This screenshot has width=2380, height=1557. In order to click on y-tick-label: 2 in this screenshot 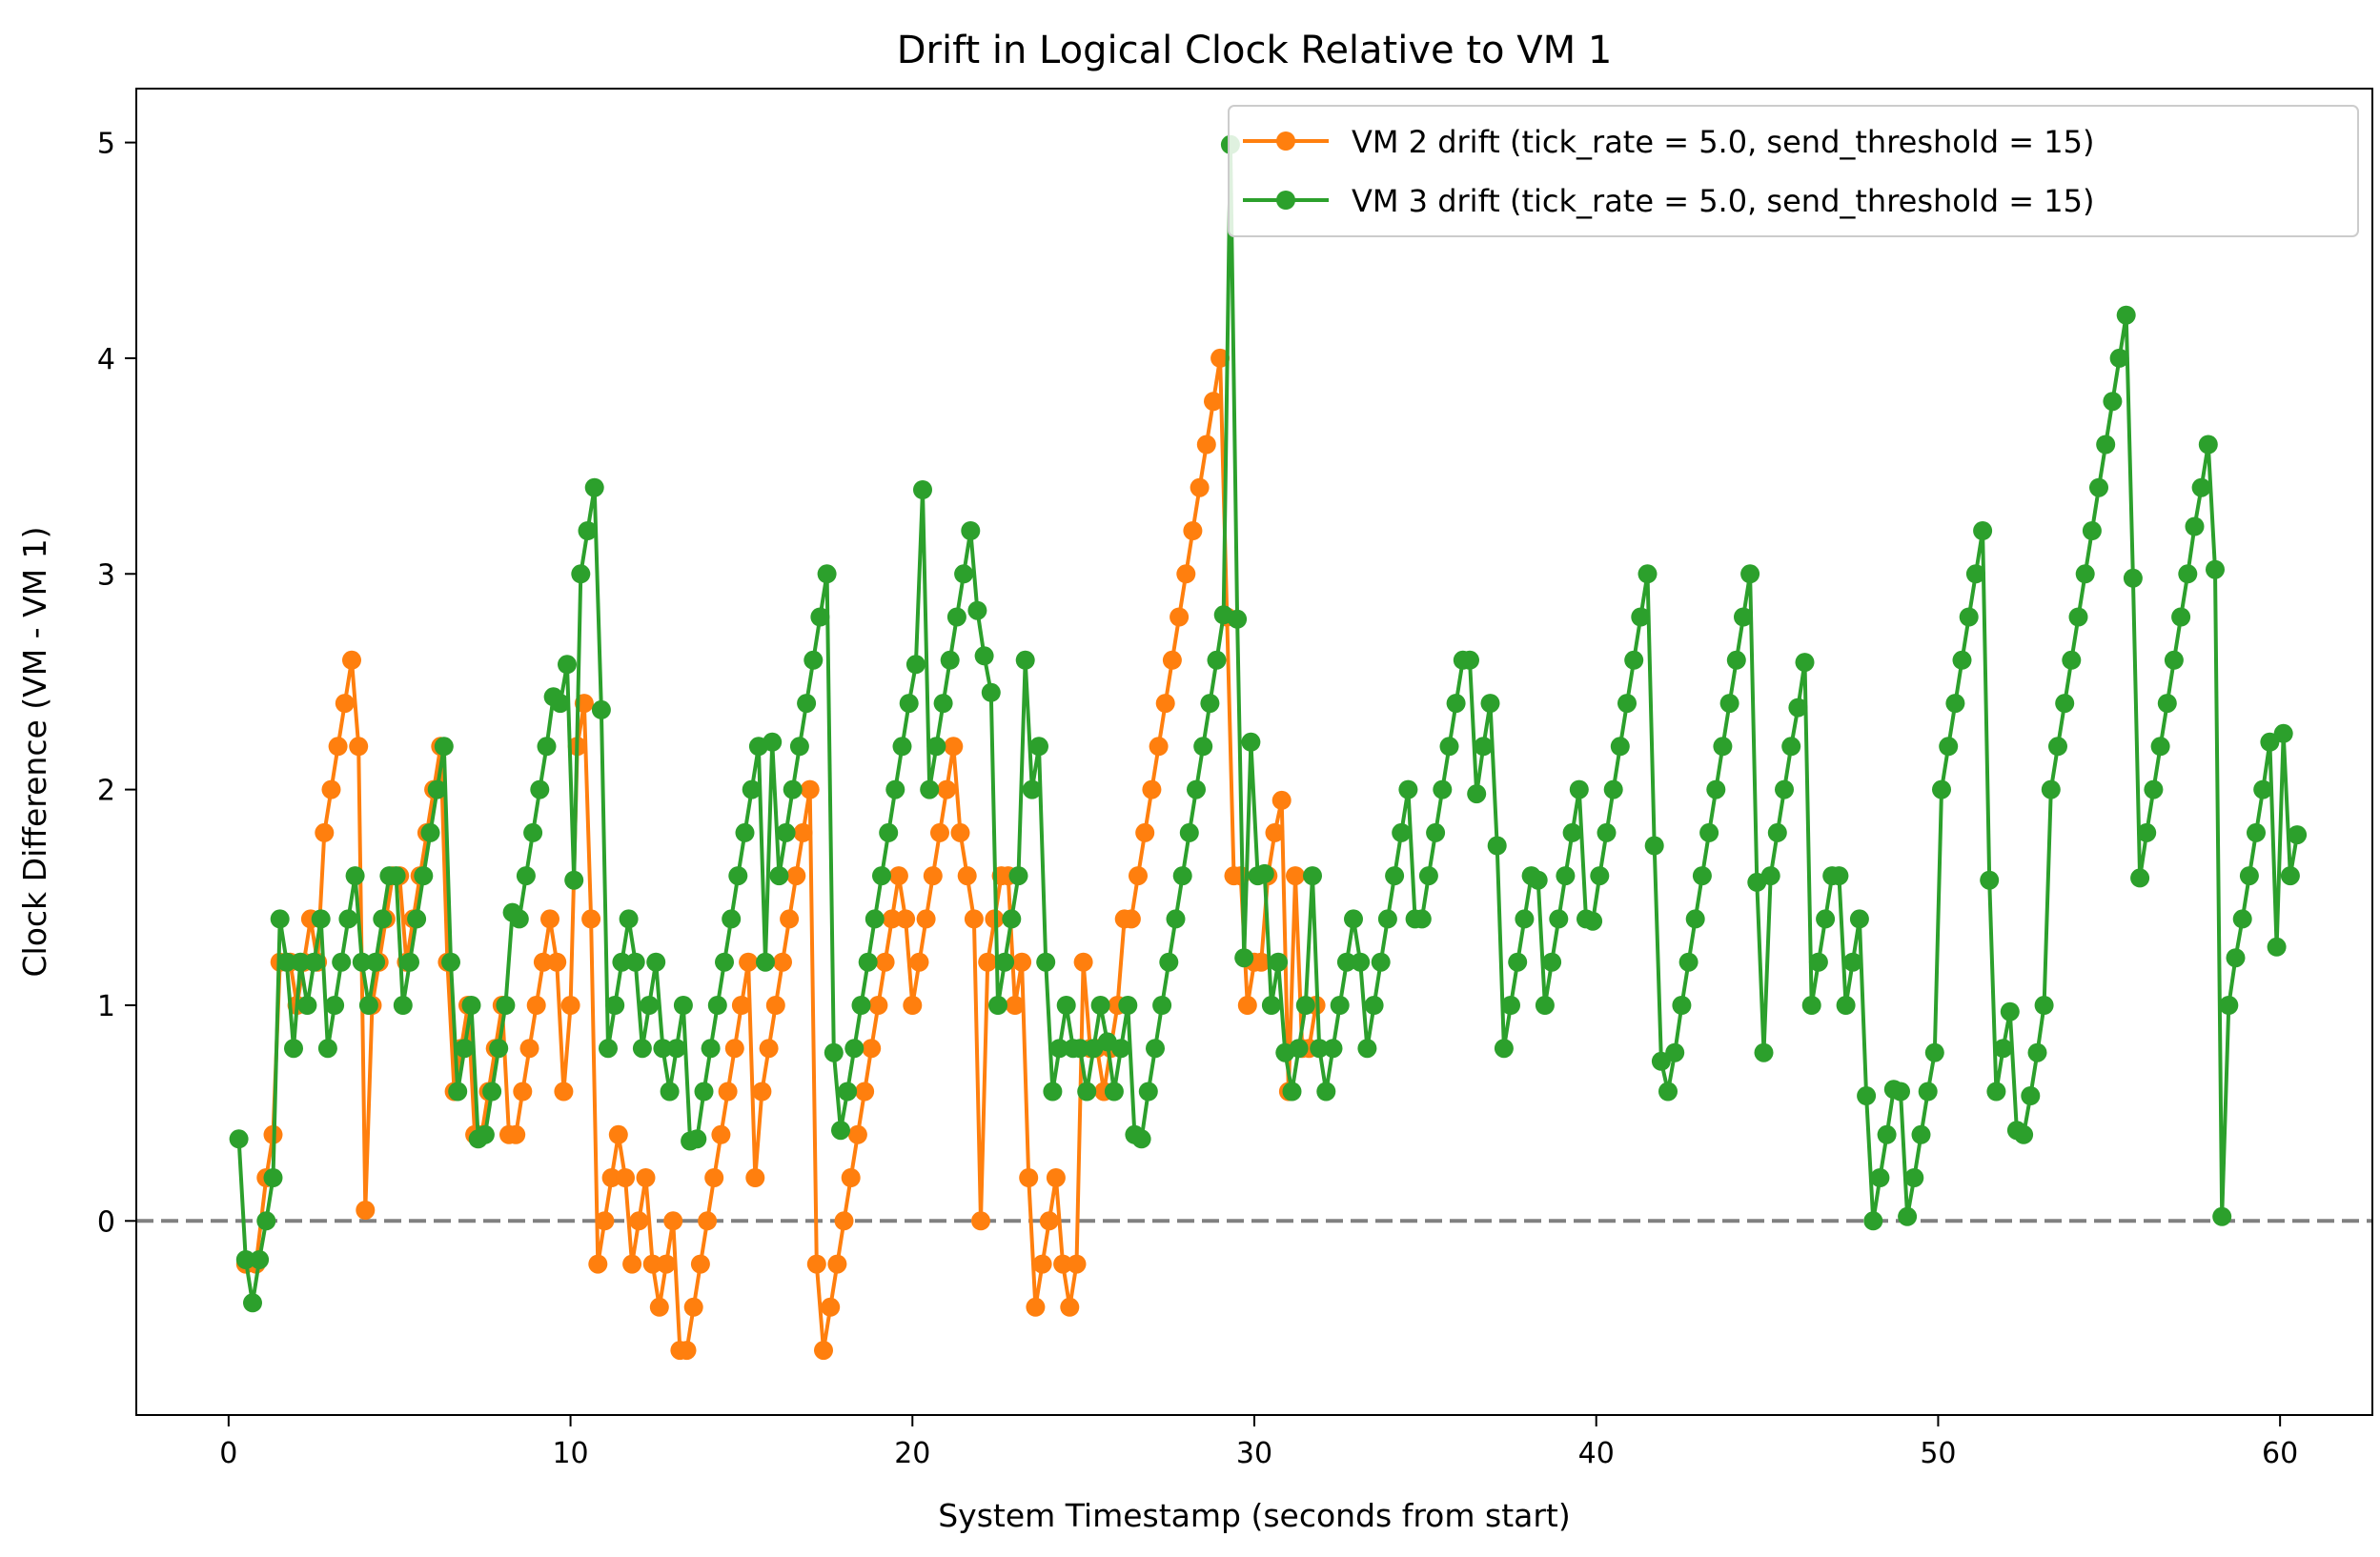, I will do `click(106, 791)`.